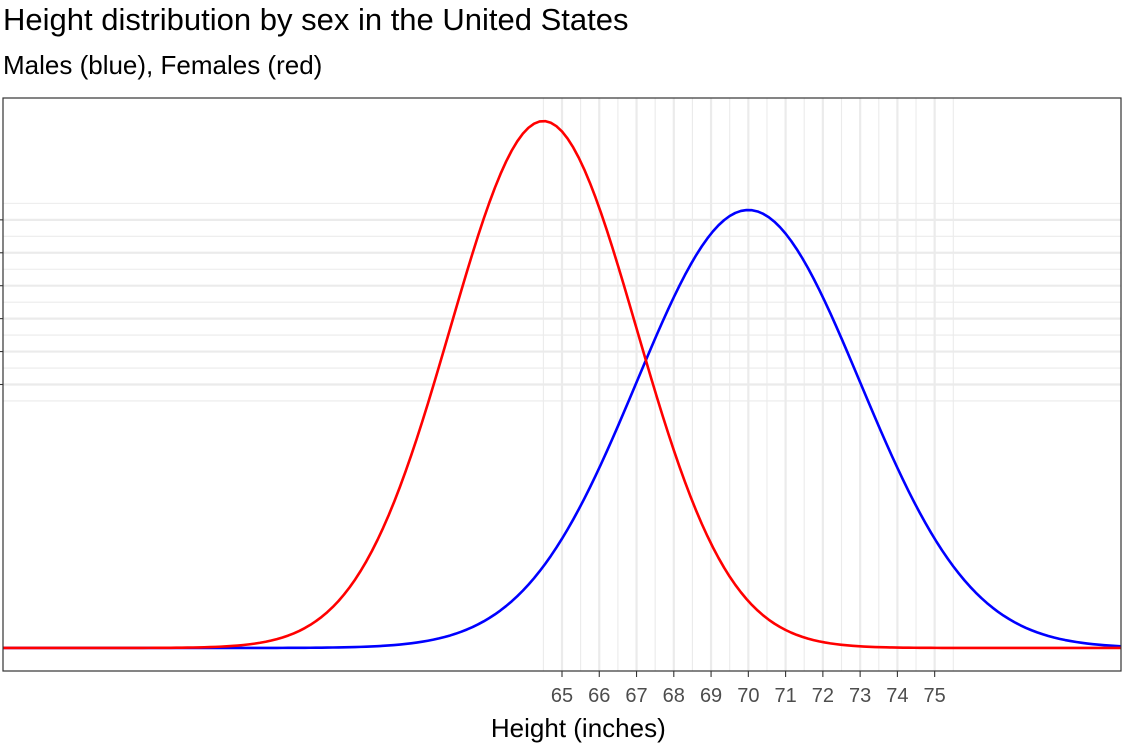  What do you see at coordinates (578, 728) in the screenshot?
I see `x-axis-title: Height (inches)` at bounding box center [578, 728].